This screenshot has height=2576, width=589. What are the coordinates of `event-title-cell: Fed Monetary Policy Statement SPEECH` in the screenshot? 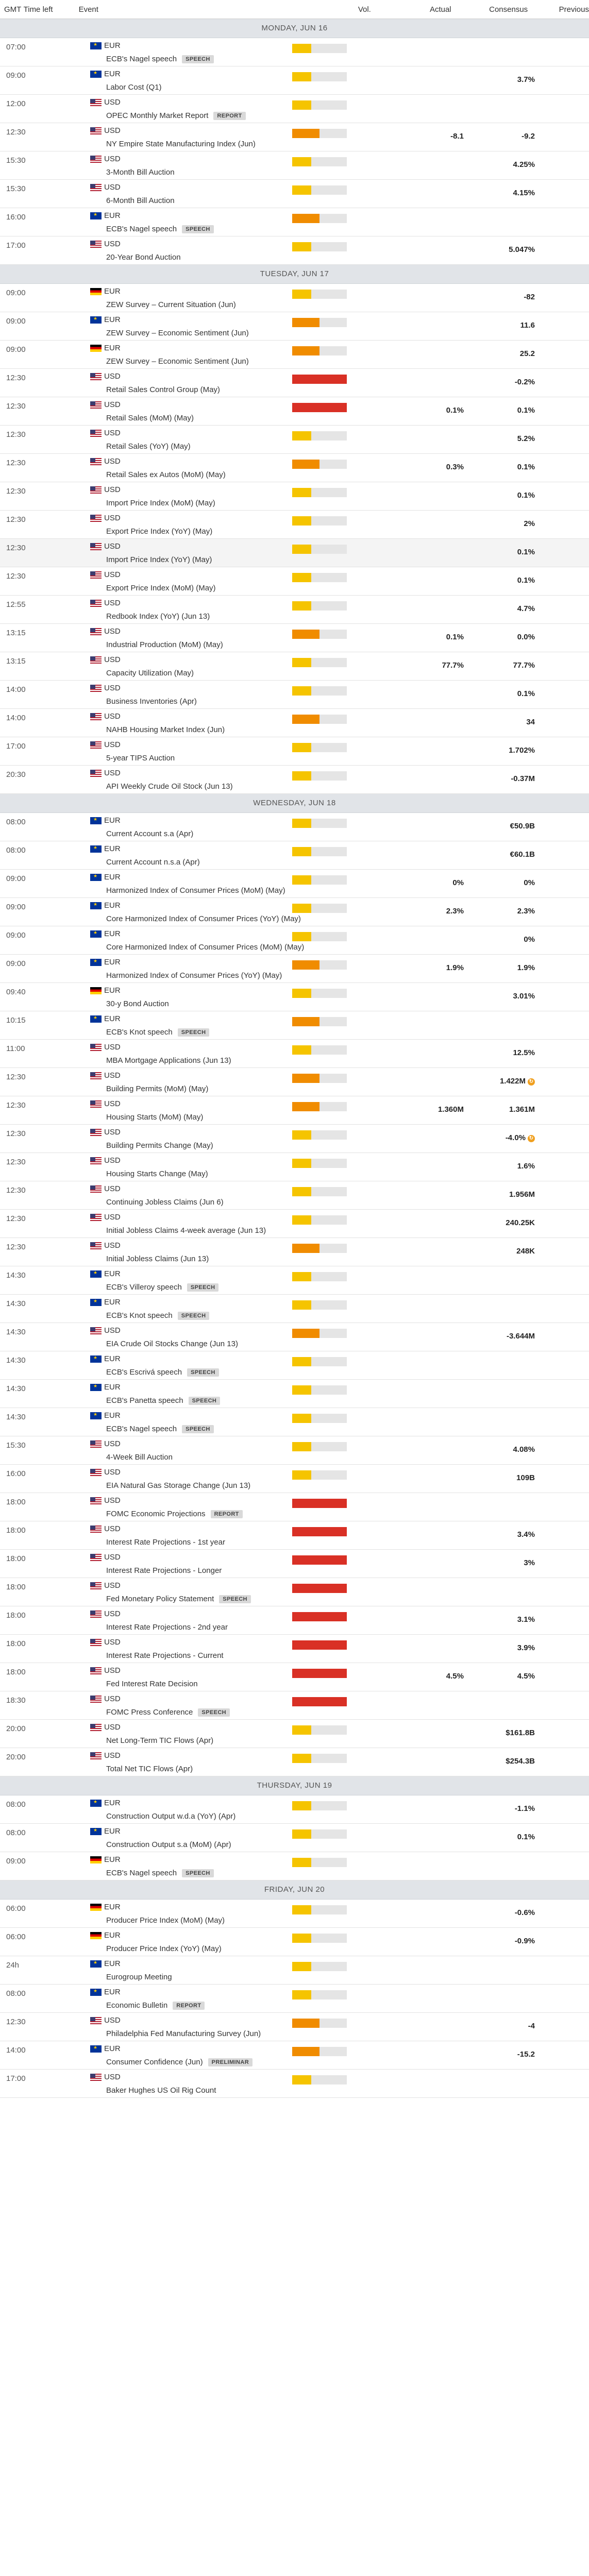 It's located at (178, 1599).